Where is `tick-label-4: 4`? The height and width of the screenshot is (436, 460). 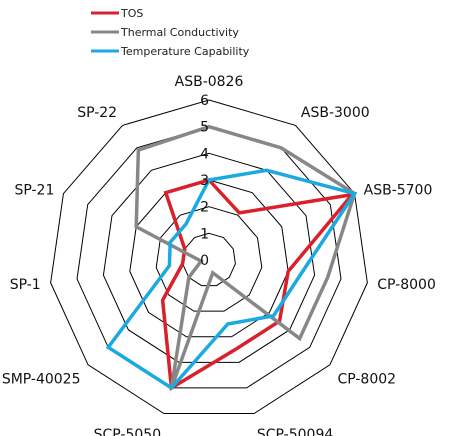
tick-label-4: 4 is located at coordinates (204, 154).